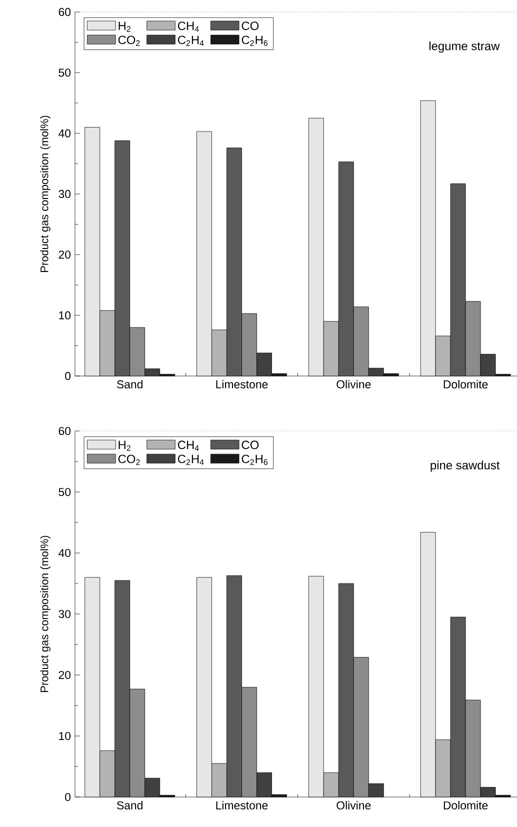 This screenshot has height=827, width=517. What do you see at coordinates (464, 47) in the screenshot?
I see `annotation: legume straw` at bounding box center [464, 47].